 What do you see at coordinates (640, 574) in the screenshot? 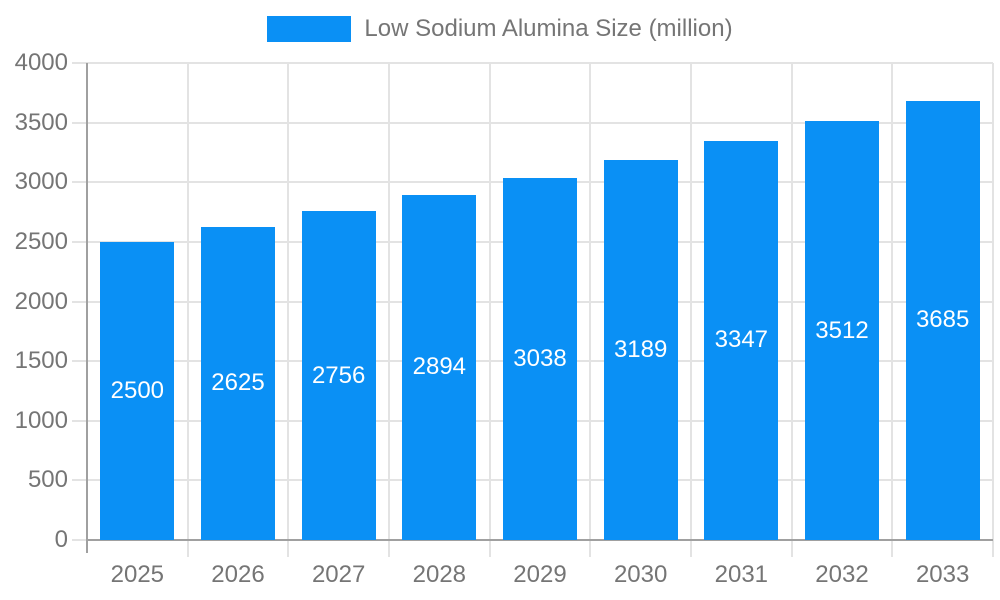
I see `x-axis-label: 2030` at bounding box center [640, 574].